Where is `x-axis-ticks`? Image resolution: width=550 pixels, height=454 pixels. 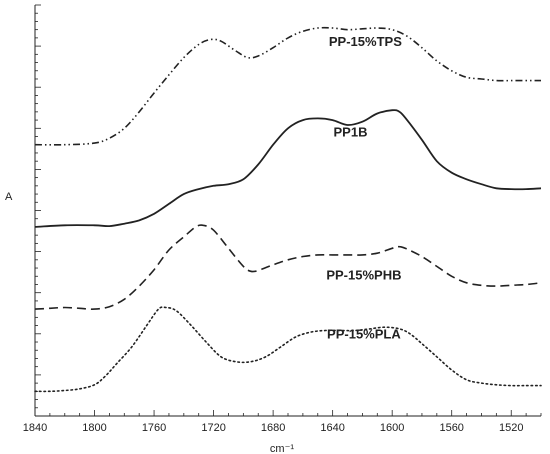
x-axis-ticks is located at coordinates (288, 413).